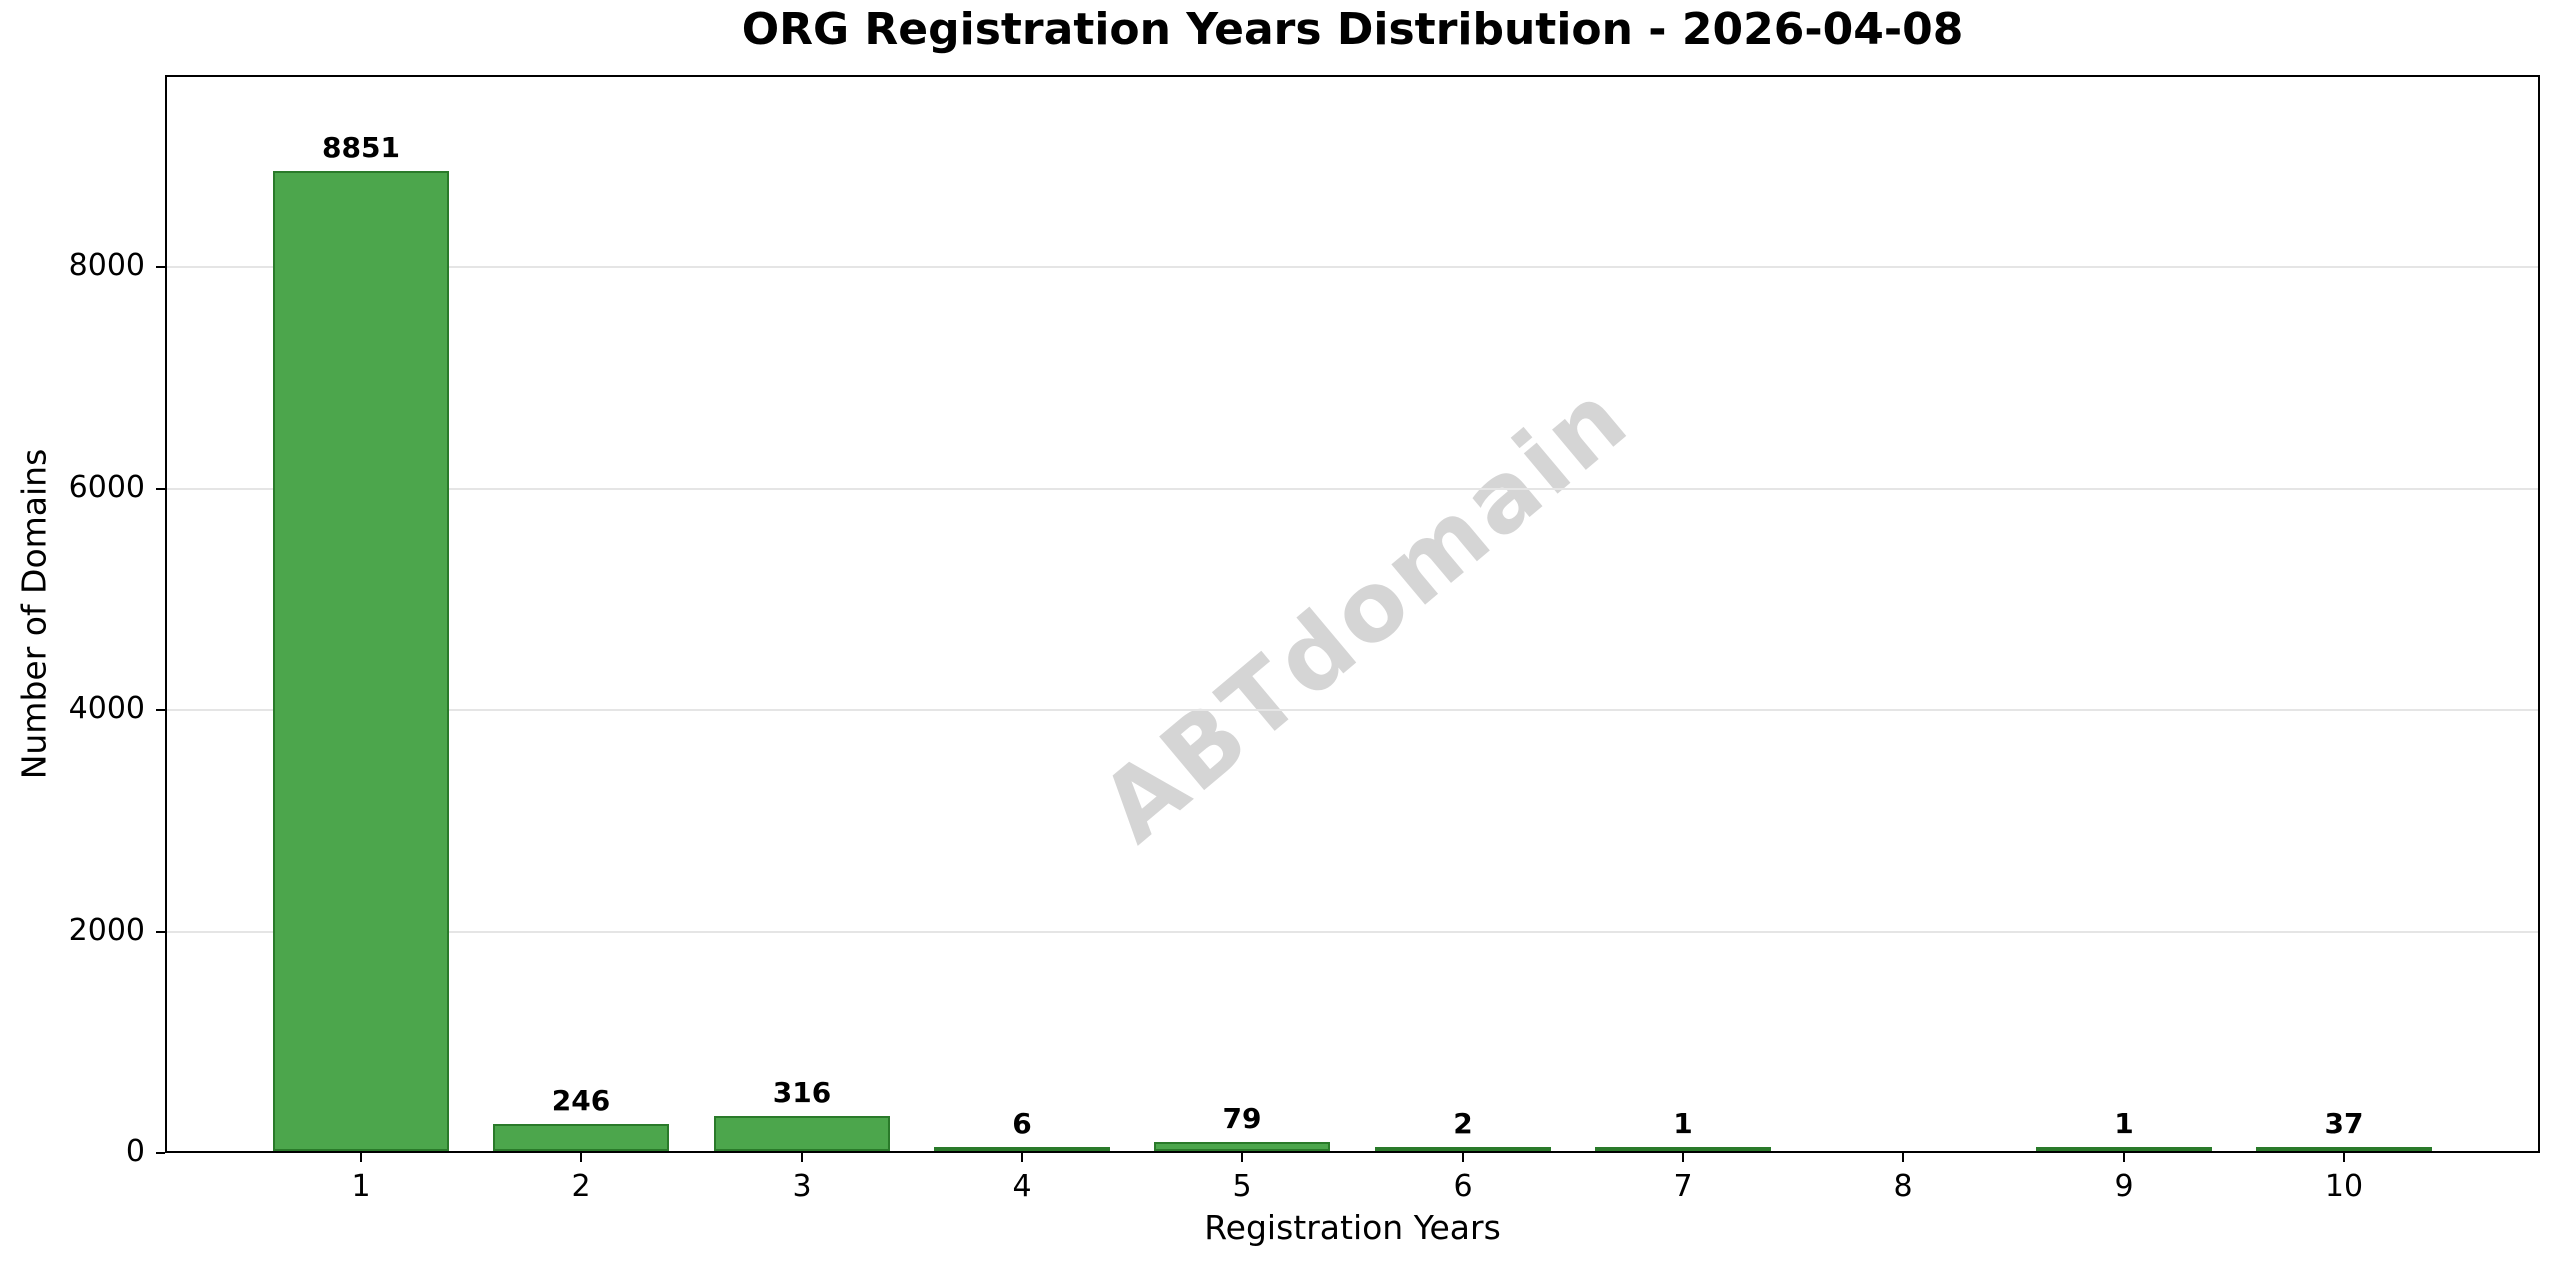 This screenshot has height=1271, width=2560. I want to click on x-tick-label: 8, so click(1903, 1186).